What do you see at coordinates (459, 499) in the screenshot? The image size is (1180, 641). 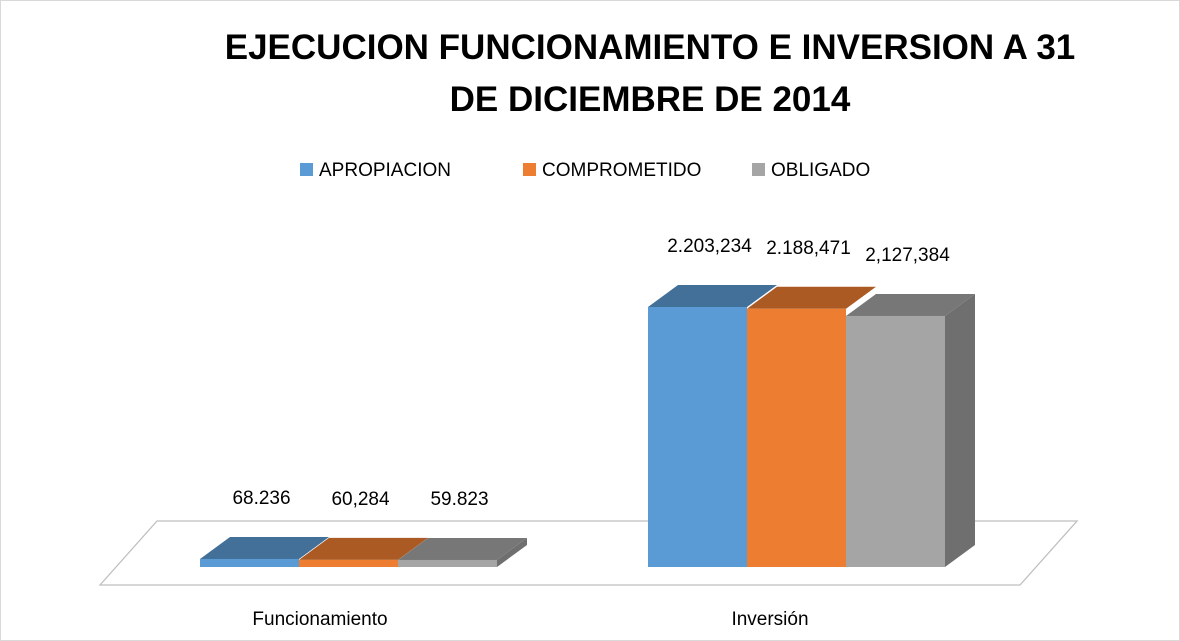 I see `data-label: 59.823` at bounding box center [459, 499].